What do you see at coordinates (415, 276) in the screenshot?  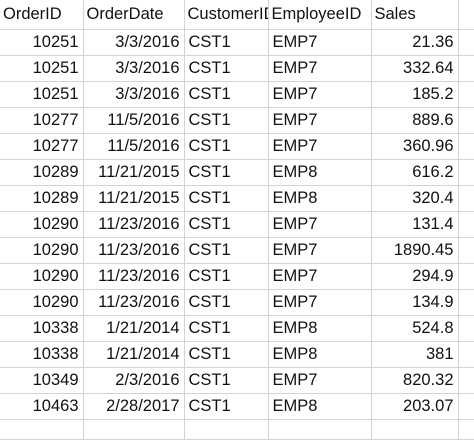 I see `sales-cell: 294.9` at bounding box center [415, 276].